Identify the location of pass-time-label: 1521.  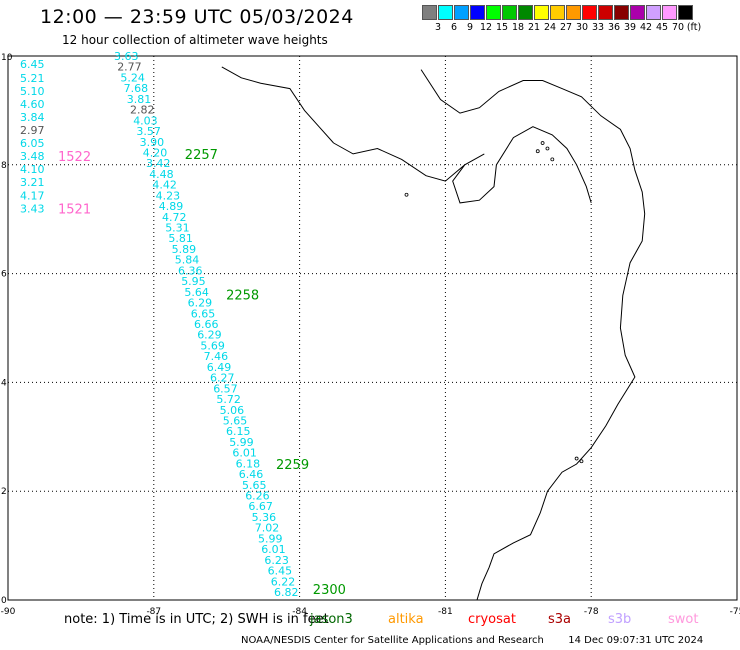
(74, 209).